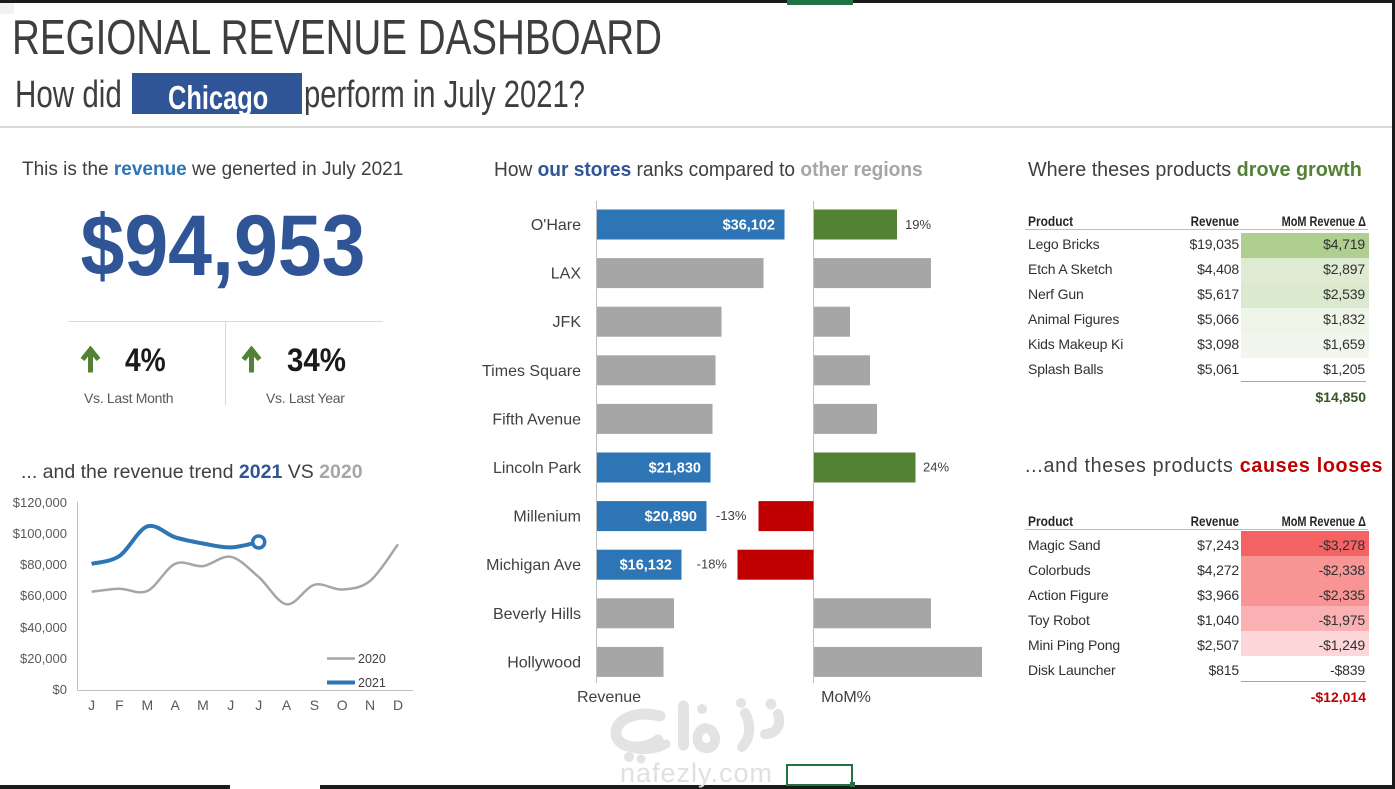  I want to click on svg-text: $0, so click(60, 689).